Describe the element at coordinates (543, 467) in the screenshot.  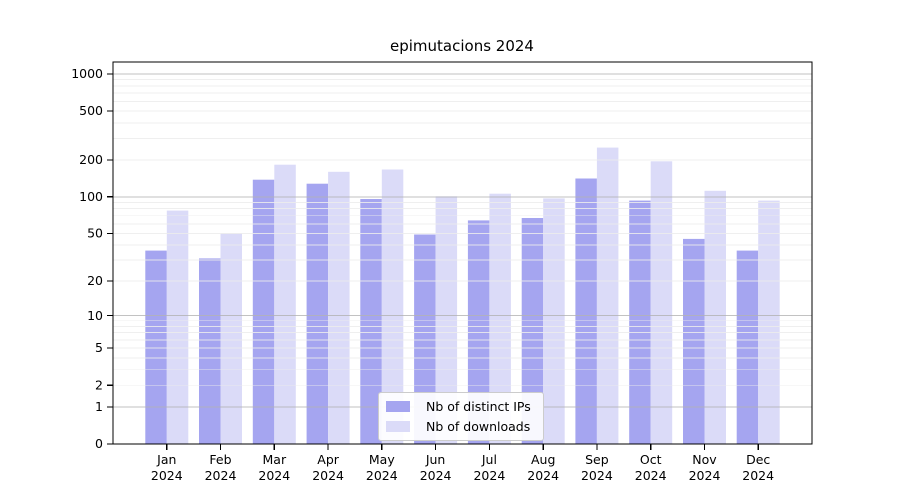
I see `x-tick-label-aug: Aug 2024` at that location.